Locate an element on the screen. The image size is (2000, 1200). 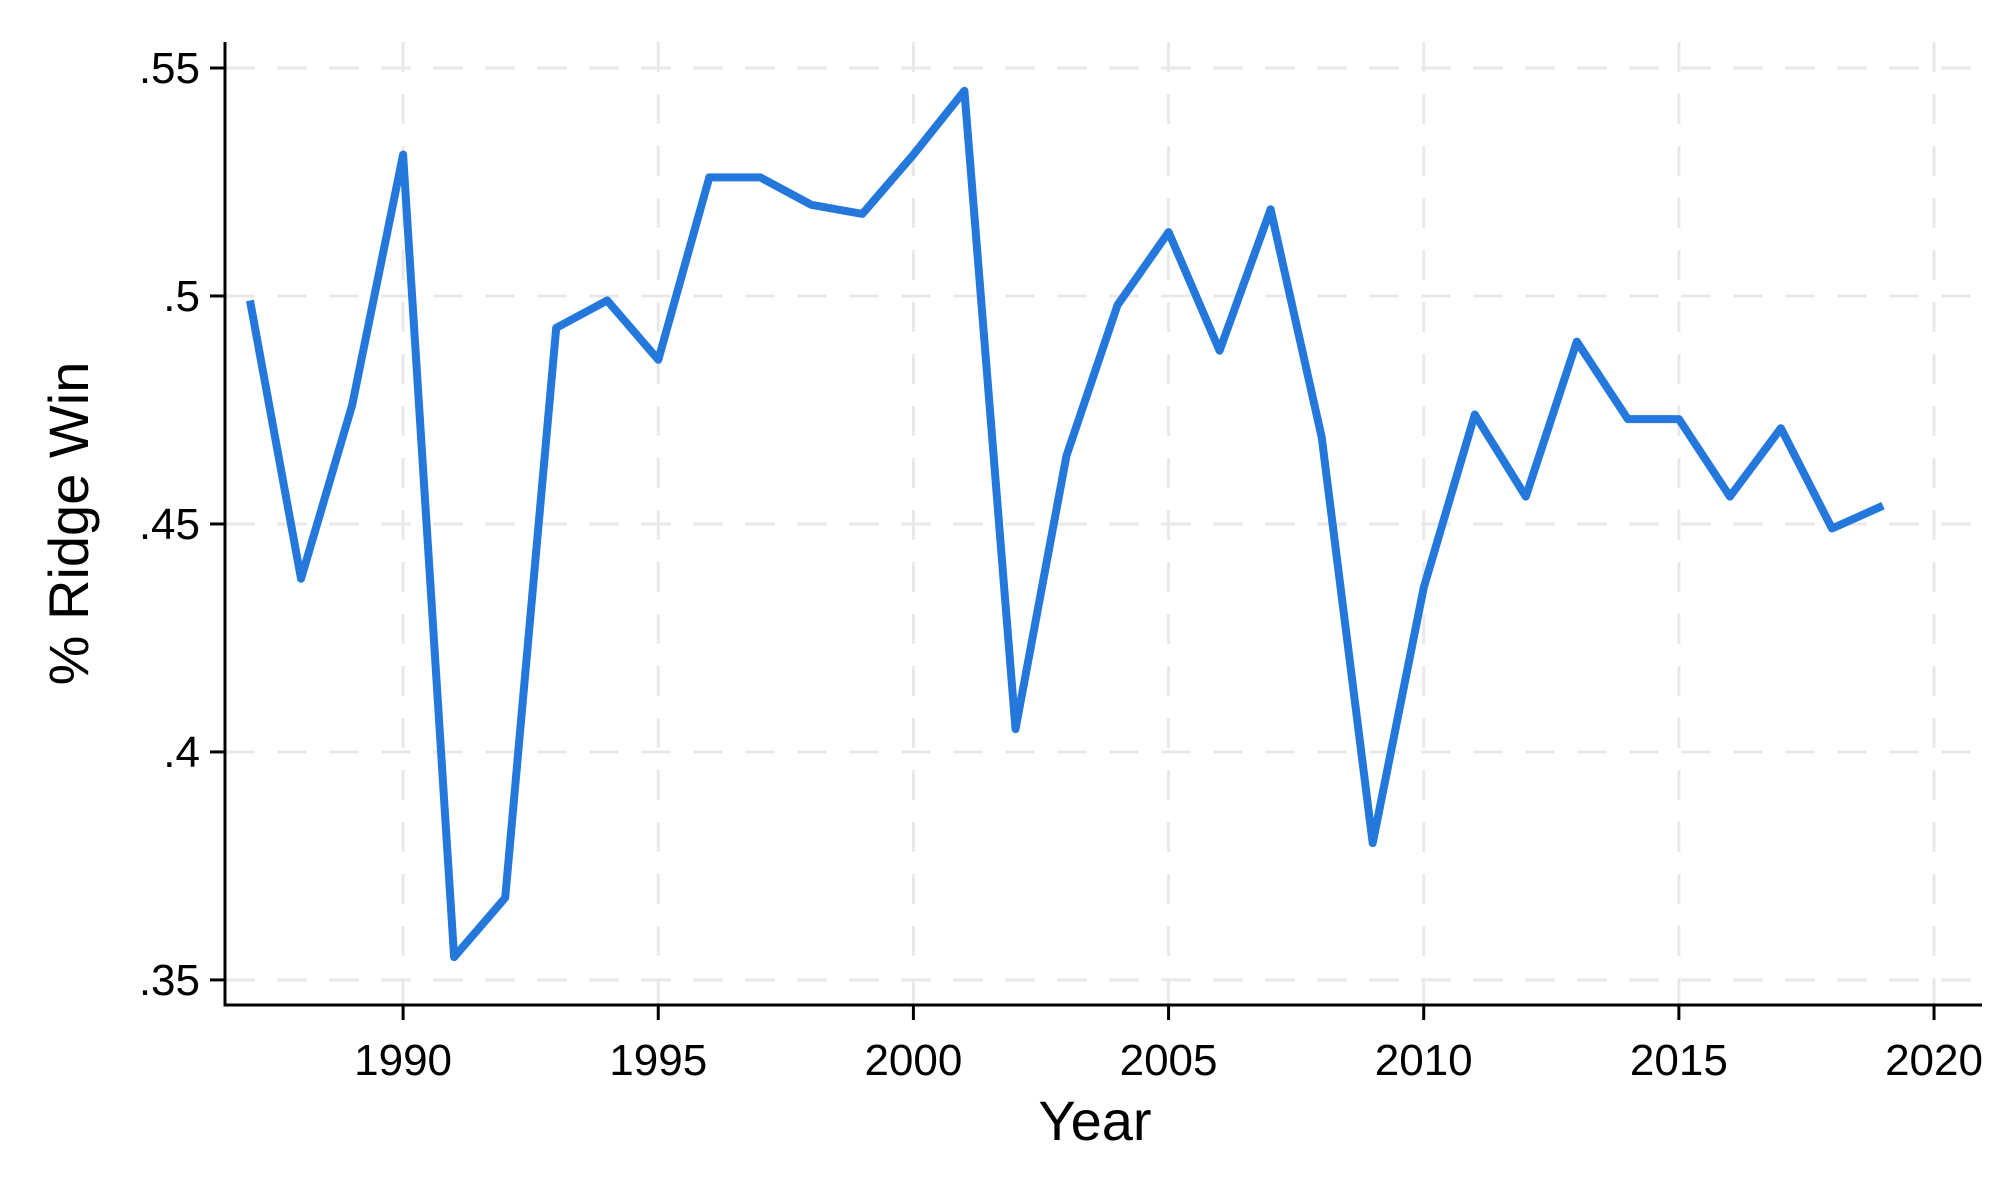
y-tick-label: .55 is located at coordinates (169, 68).